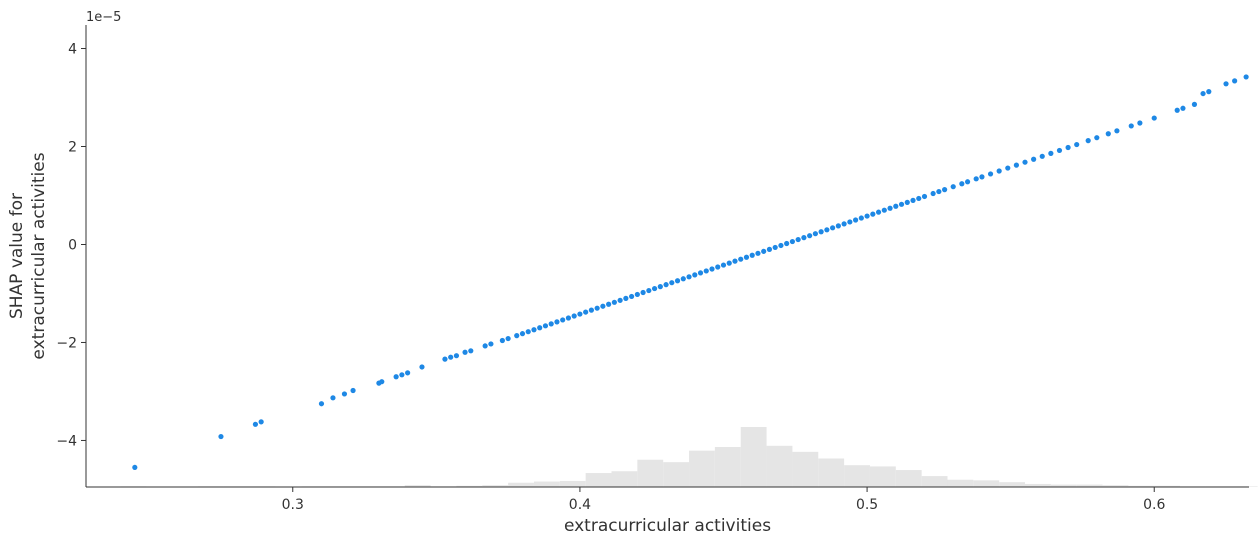  Describe the element at coordinates (17, 256) in the screenshot. I see `y-axis-title-line-1: SHAP value for` at that location.